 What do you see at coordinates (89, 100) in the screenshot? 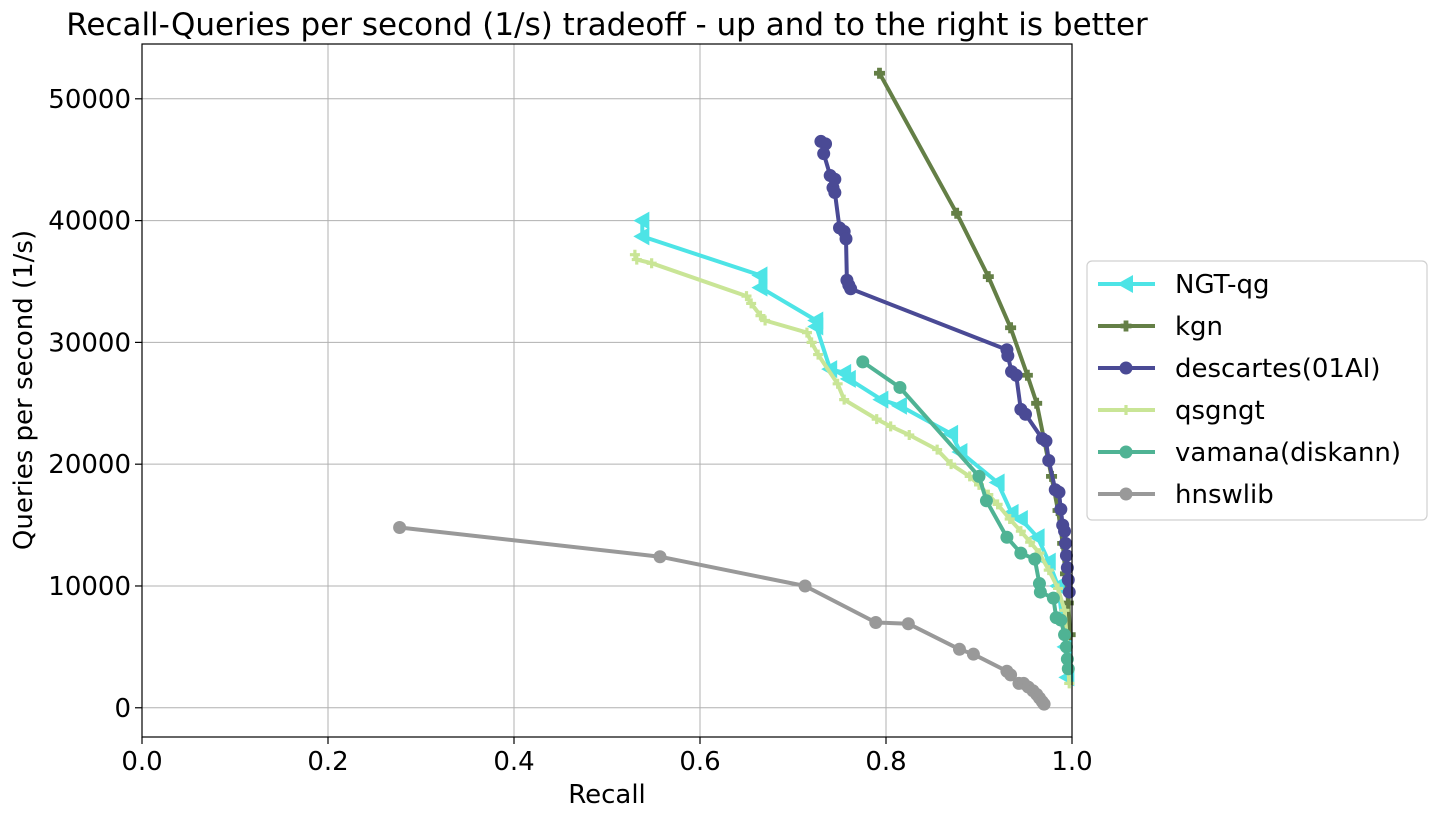
I see `y-tick-label: 50000` at bounding box center [89, 100].